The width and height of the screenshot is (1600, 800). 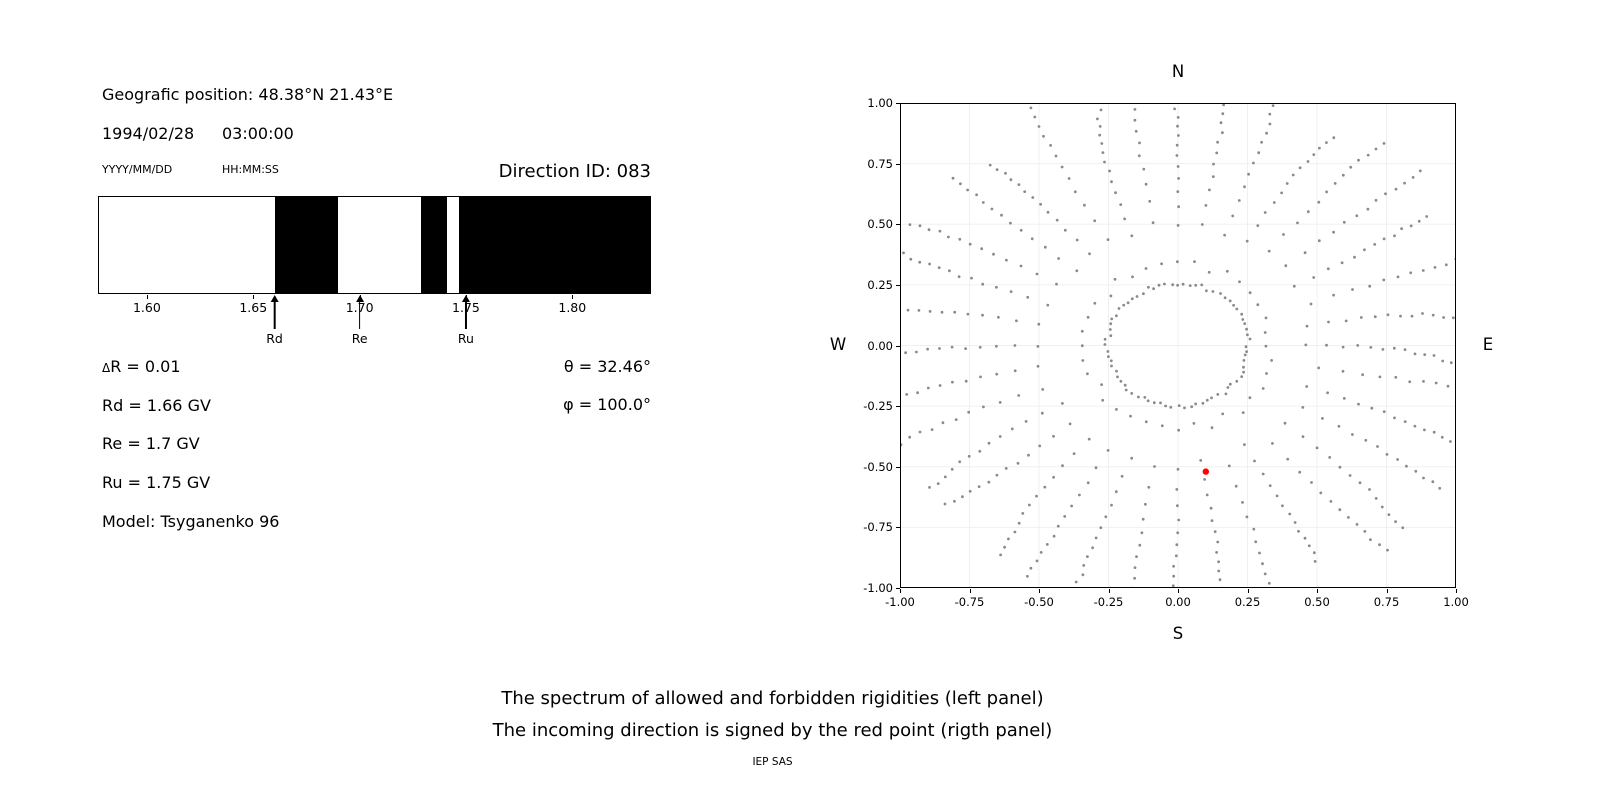 I want to click on theta-value-label: θ = 32.46°, so click(x=607, y=366).